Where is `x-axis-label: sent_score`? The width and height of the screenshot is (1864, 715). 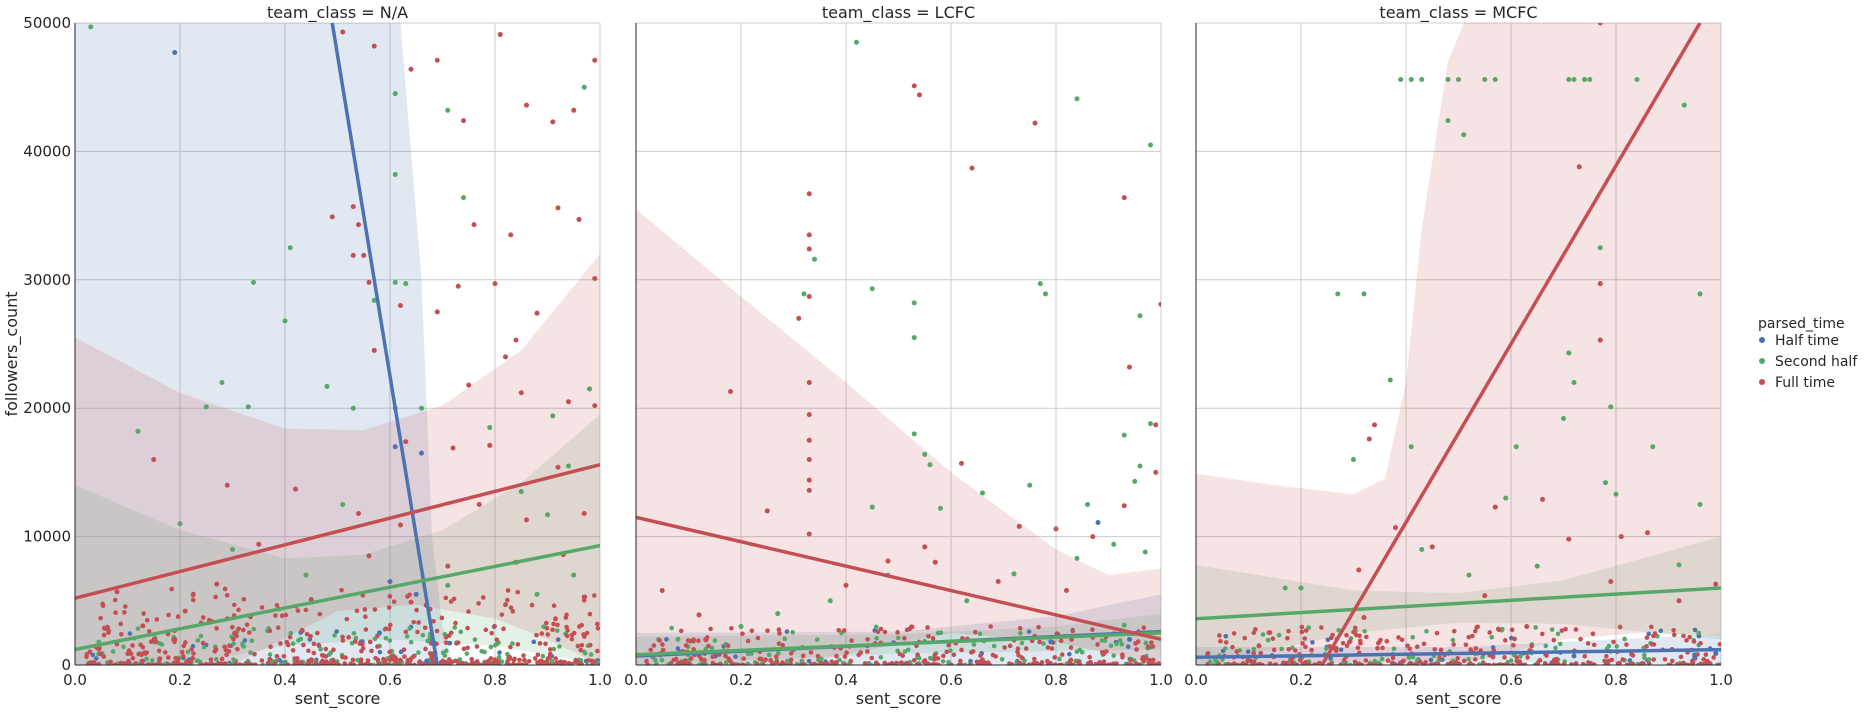
x-axis-label: sent_score is located at coordinates (899, 699).